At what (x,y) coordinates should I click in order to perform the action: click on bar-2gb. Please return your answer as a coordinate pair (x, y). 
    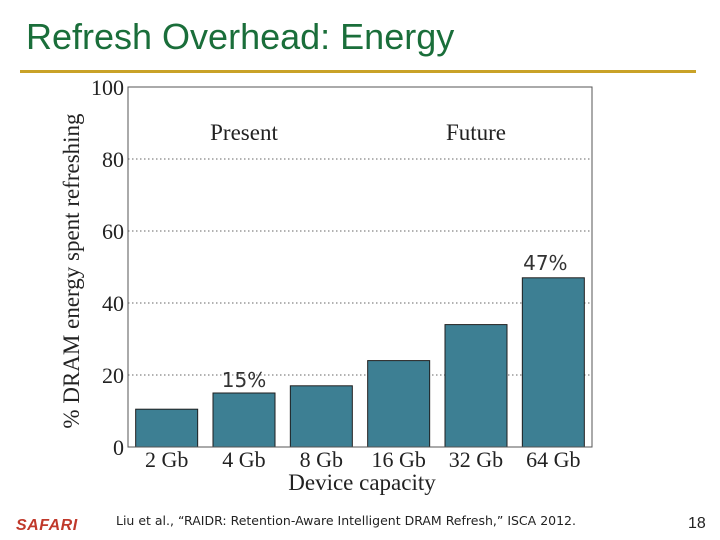
    Looking at the image, I should click on (167, 428).